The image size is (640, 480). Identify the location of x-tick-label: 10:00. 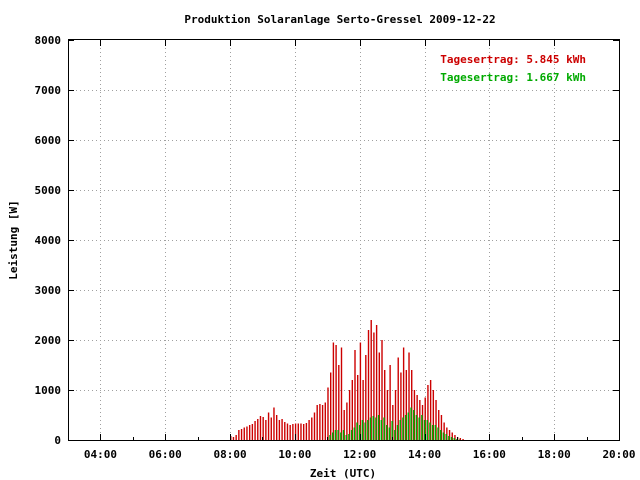
(294, 454).